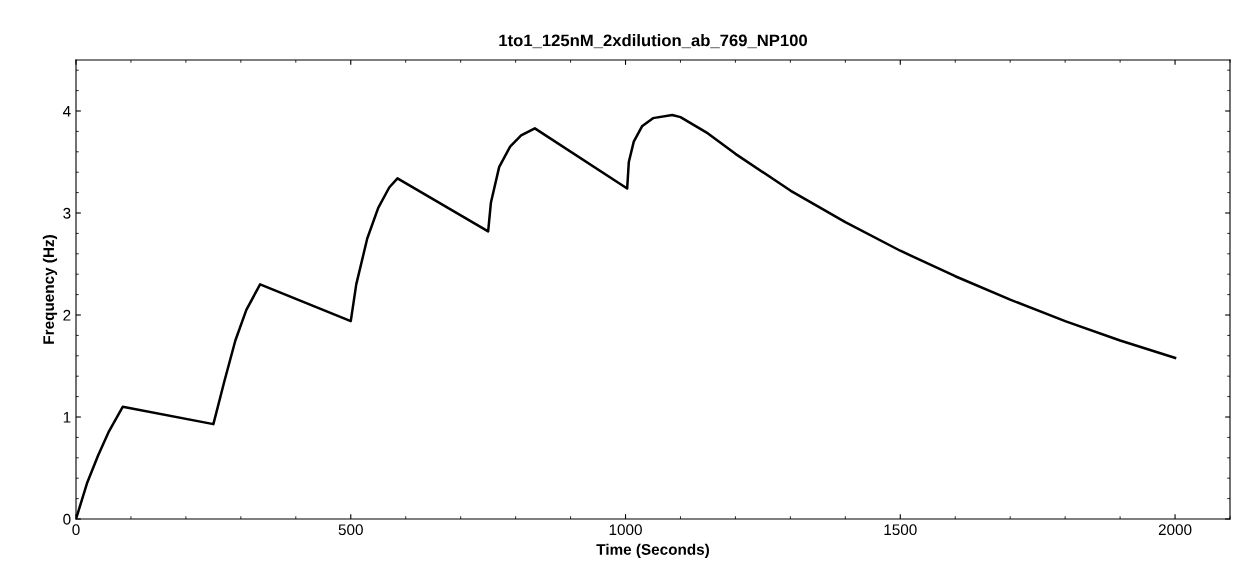 This screenshot has height=586, width=1253. I want to click on y-tick-label: 3, so click(67, 213).